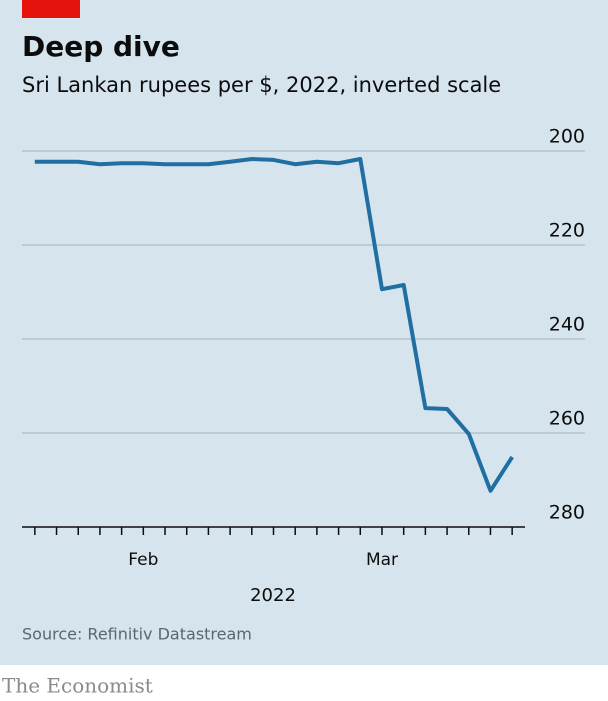 This screenshot has width=608, height=701. Describe the element at coordinates (567, 137) in the screenshot. I see `y-tick-label: 200` at that location.